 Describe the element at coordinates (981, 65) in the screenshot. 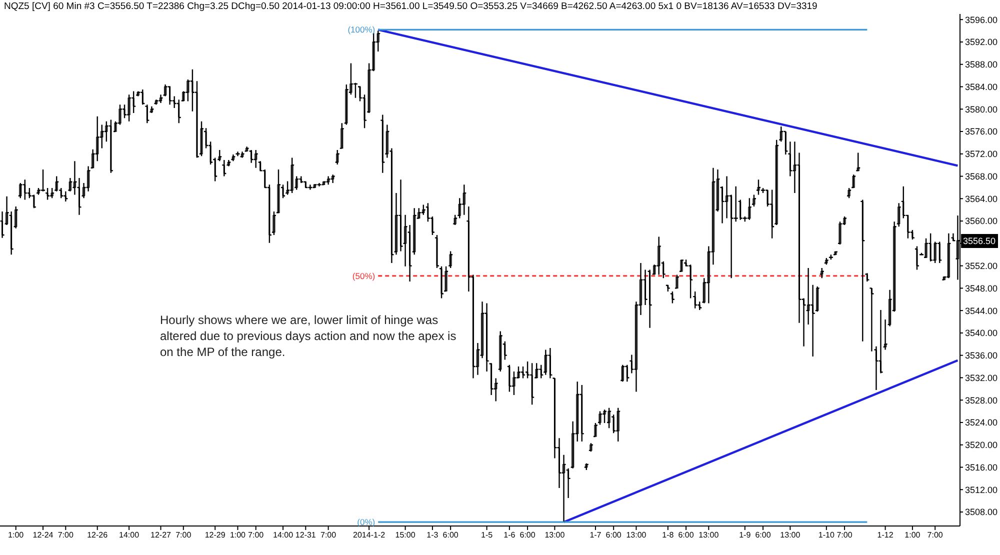

I see `y-tick-label: 3588.00` at that location.